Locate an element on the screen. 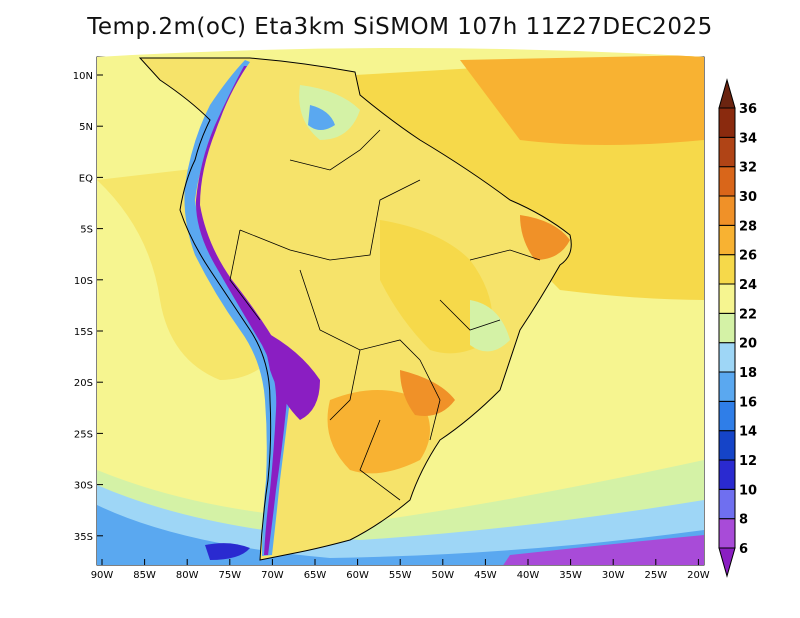  atlantic-hot-region is located at coordinates (582, 100).